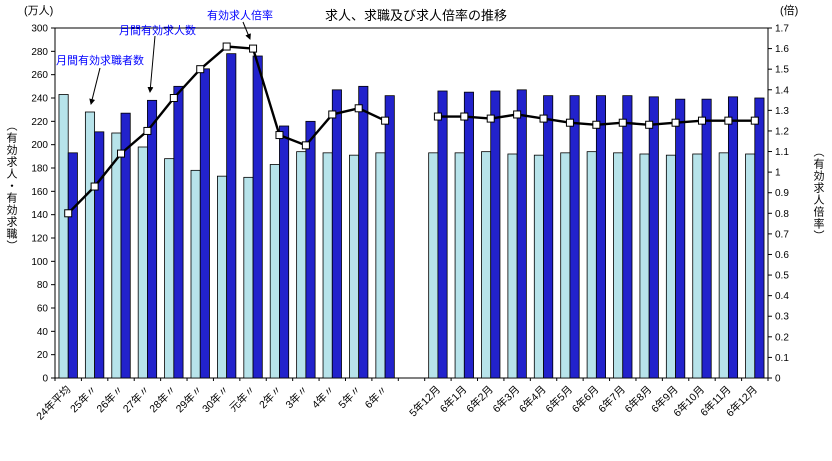 The width and height of the screenshot is (832, 461). What do you see at coordinates (782, 358) in the screenshot?
I see `right-axis-tick-label: 0.1` at bounding box center [782, 358].